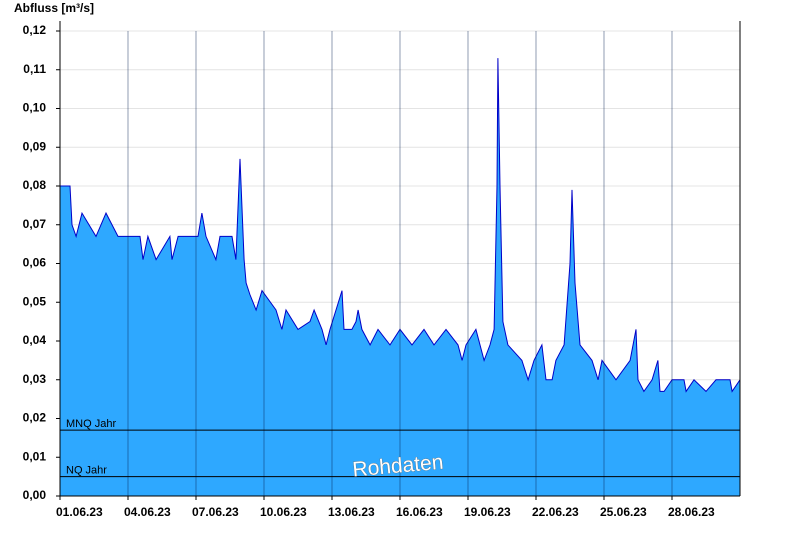 The height and width of the screenshot is (550, 800). I want to click on y-tick-label: 0,11, so click(34, 69).